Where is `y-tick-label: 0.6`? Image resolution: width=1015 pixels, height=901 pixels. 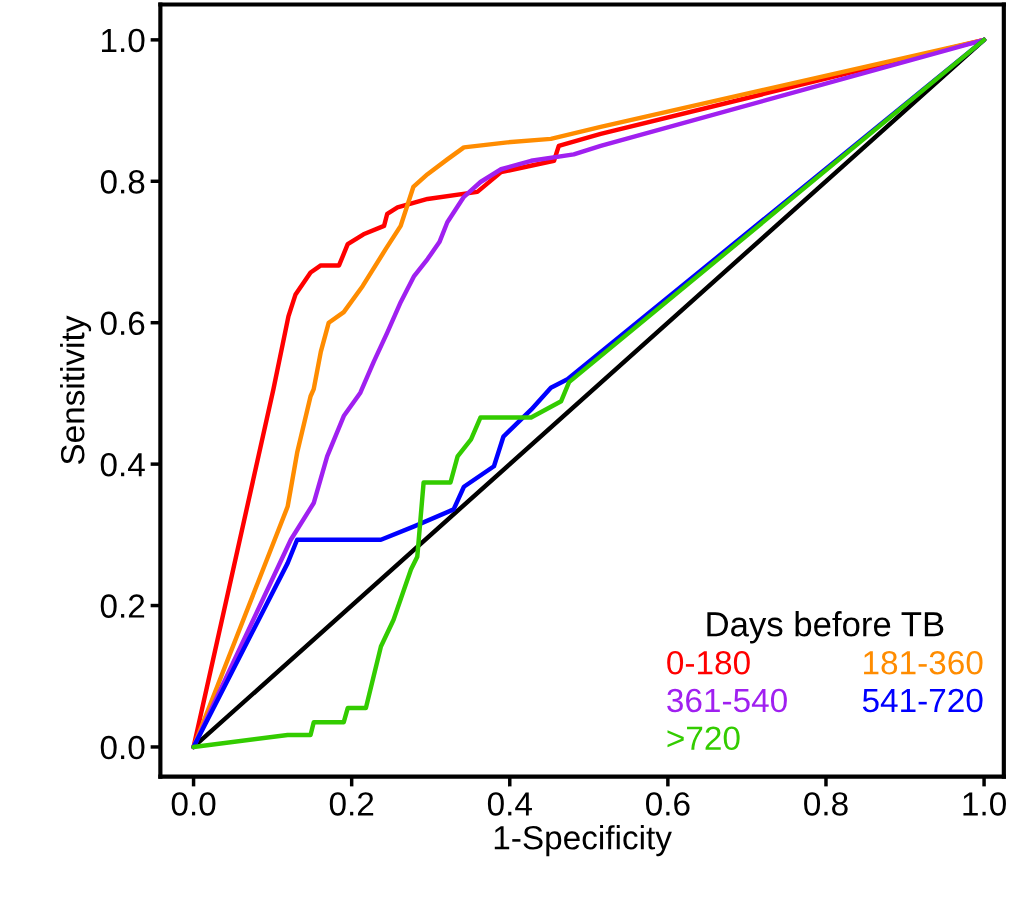 y-tick-label: 0.6 is located at coordinates (122, 323).